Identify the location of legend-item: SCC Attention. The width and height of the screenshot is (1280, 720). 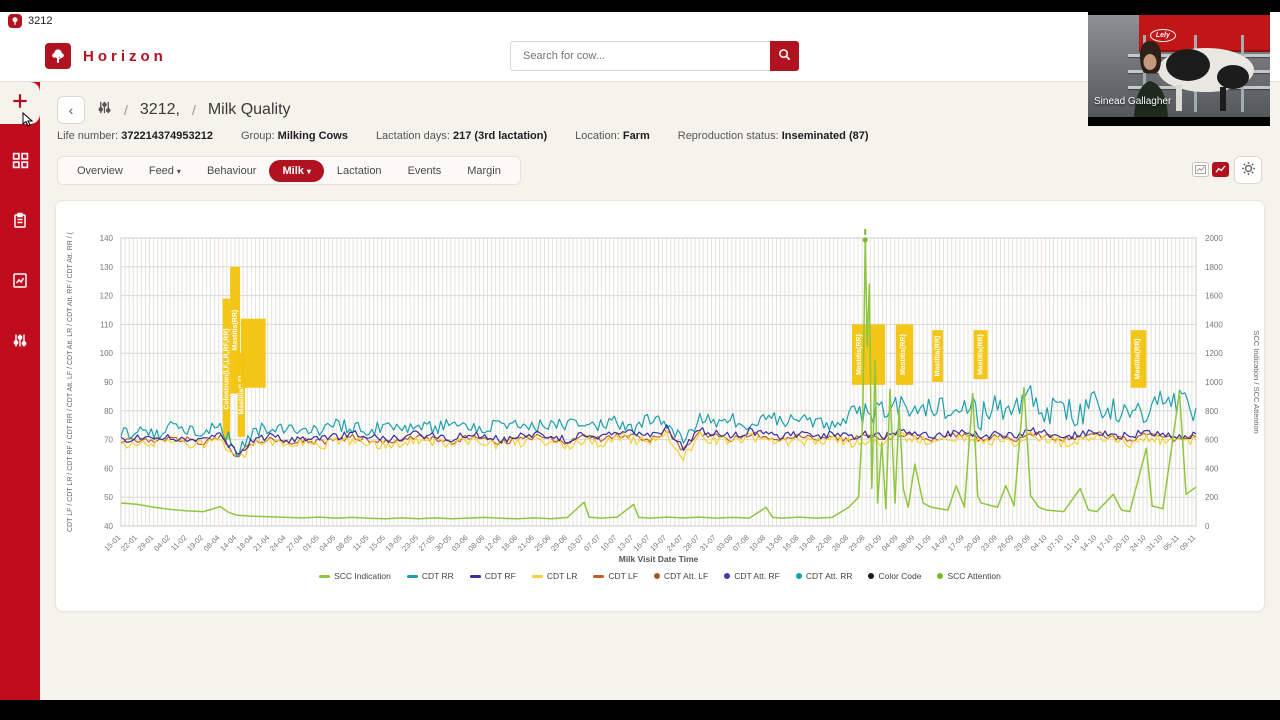
(969, 576).